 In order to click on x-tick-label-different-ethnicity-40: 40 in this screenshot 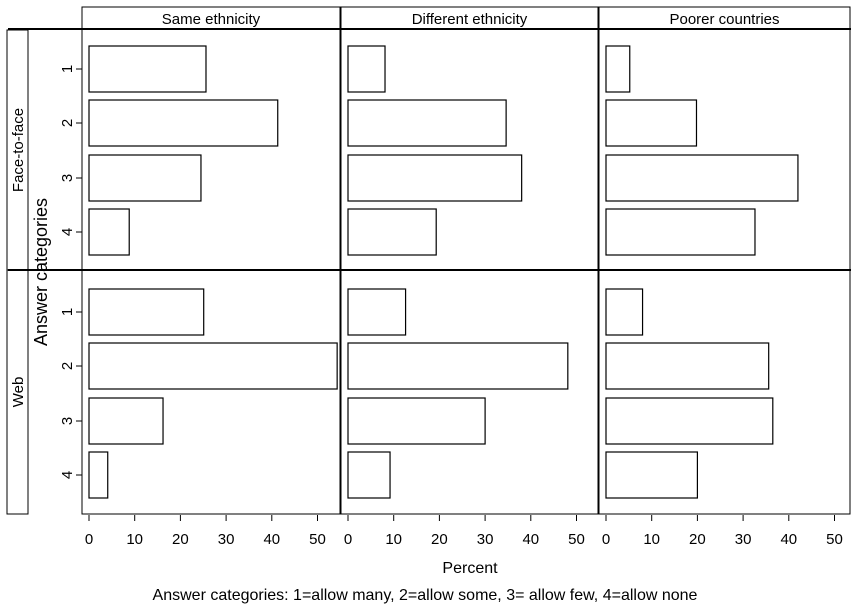, I will do `click(530, 539)`.